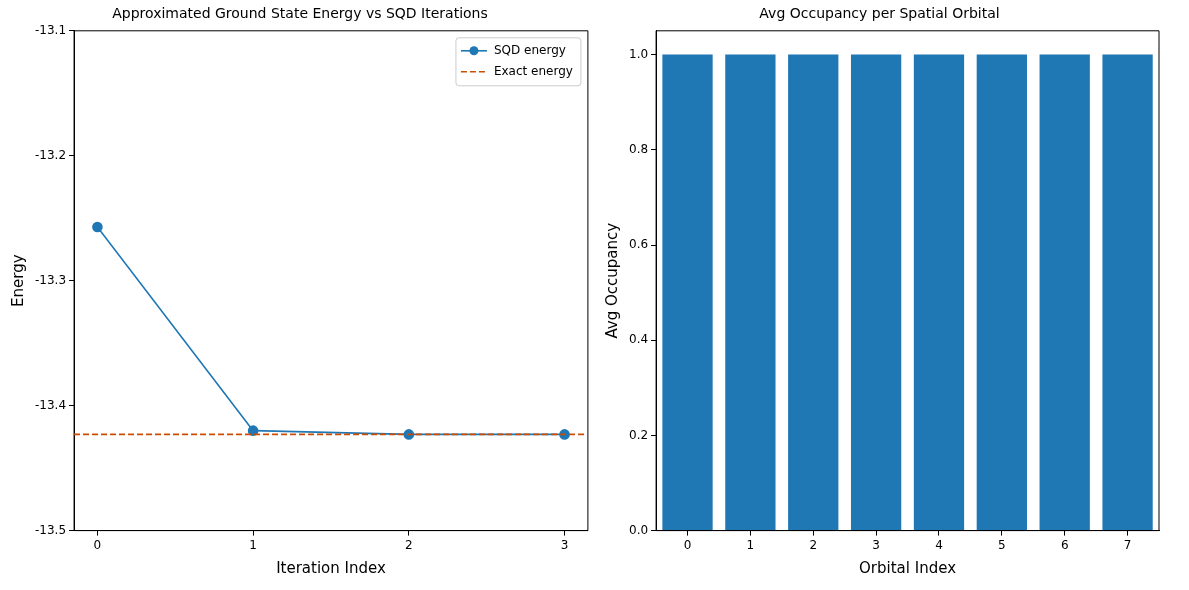 The height and width of the screenshot is (590, 1189). Describe the element at coordinates (50, 404) in the screenshot. I see `y-tick-label: -13.4` at that location.